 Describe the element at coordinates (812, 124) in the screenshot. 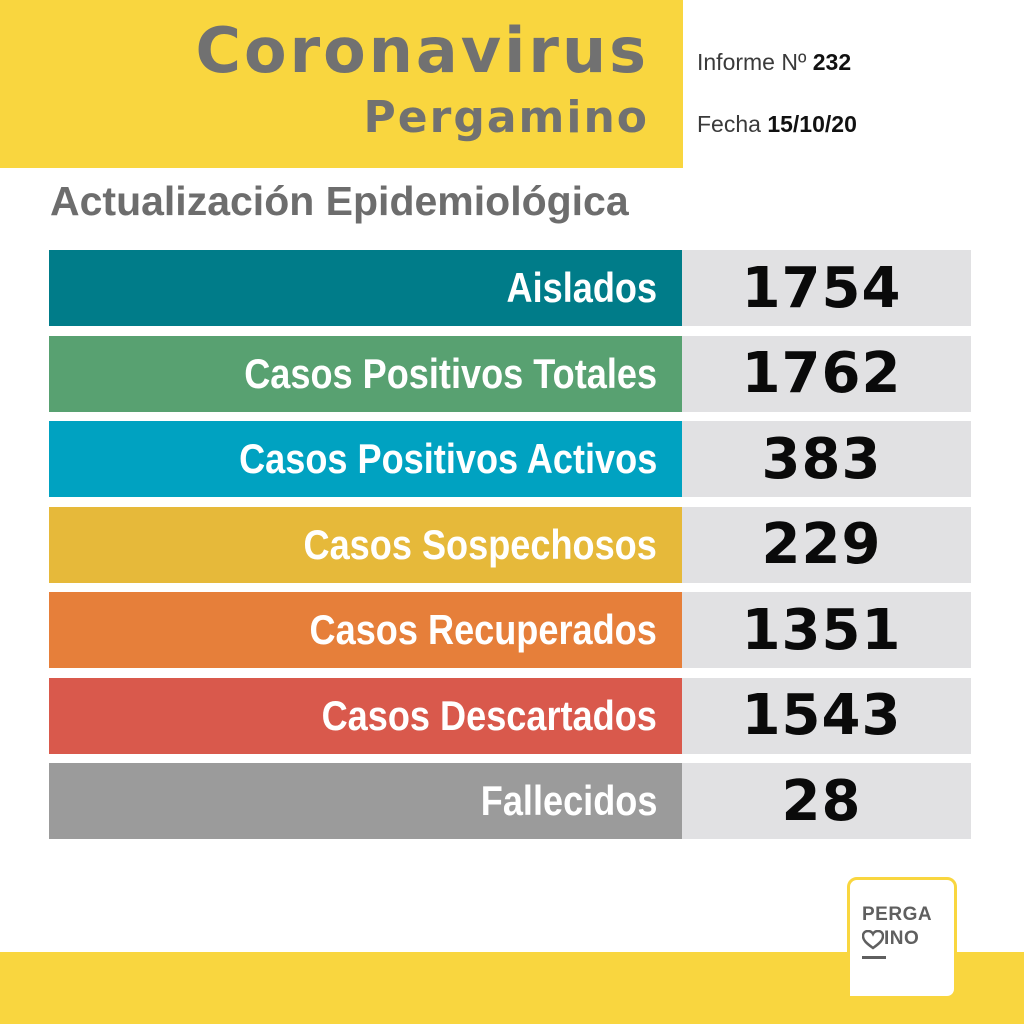

I see `report-date-value: 15/10/20` at that location.